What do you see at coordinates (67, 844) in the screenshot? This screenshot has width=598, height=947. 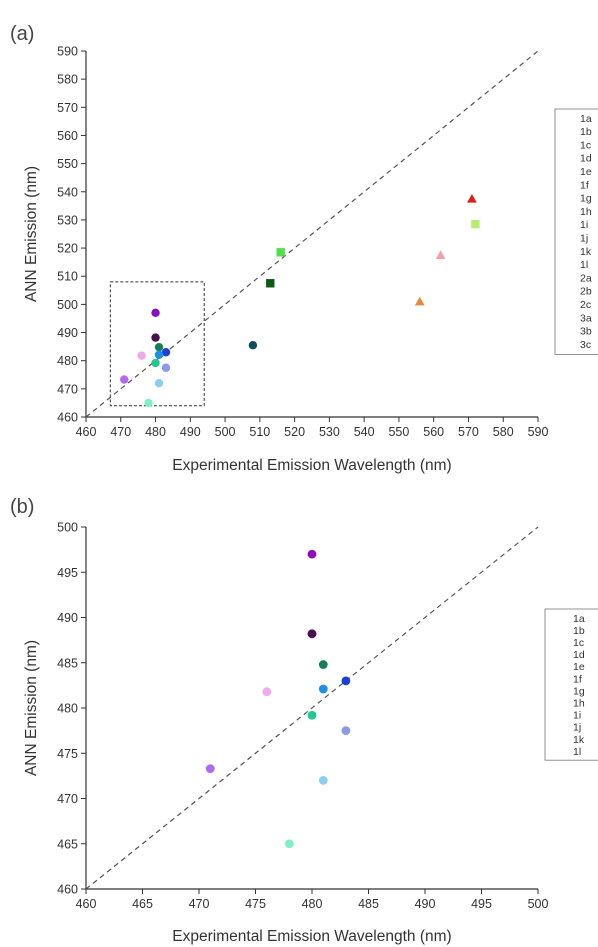 I see `y-tick-label: 465` at bounding box center [67, 844].